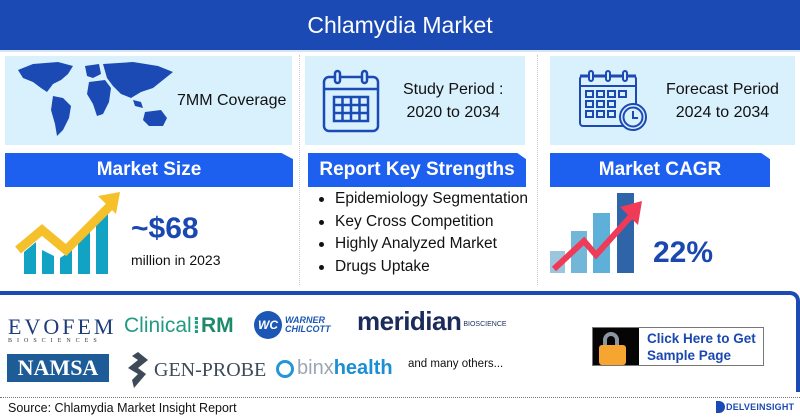 The height and width of the screenshot is (420, 800). I want to click on coverage-card: 7MM Coverage, so click(148, 100).